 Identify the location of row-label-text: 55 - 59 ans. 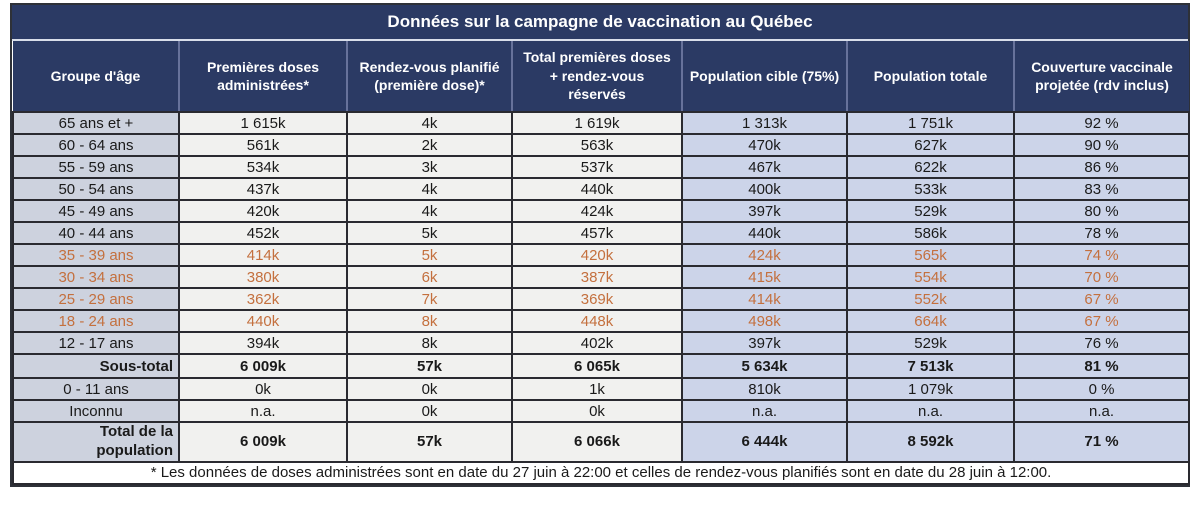
(96, 167).